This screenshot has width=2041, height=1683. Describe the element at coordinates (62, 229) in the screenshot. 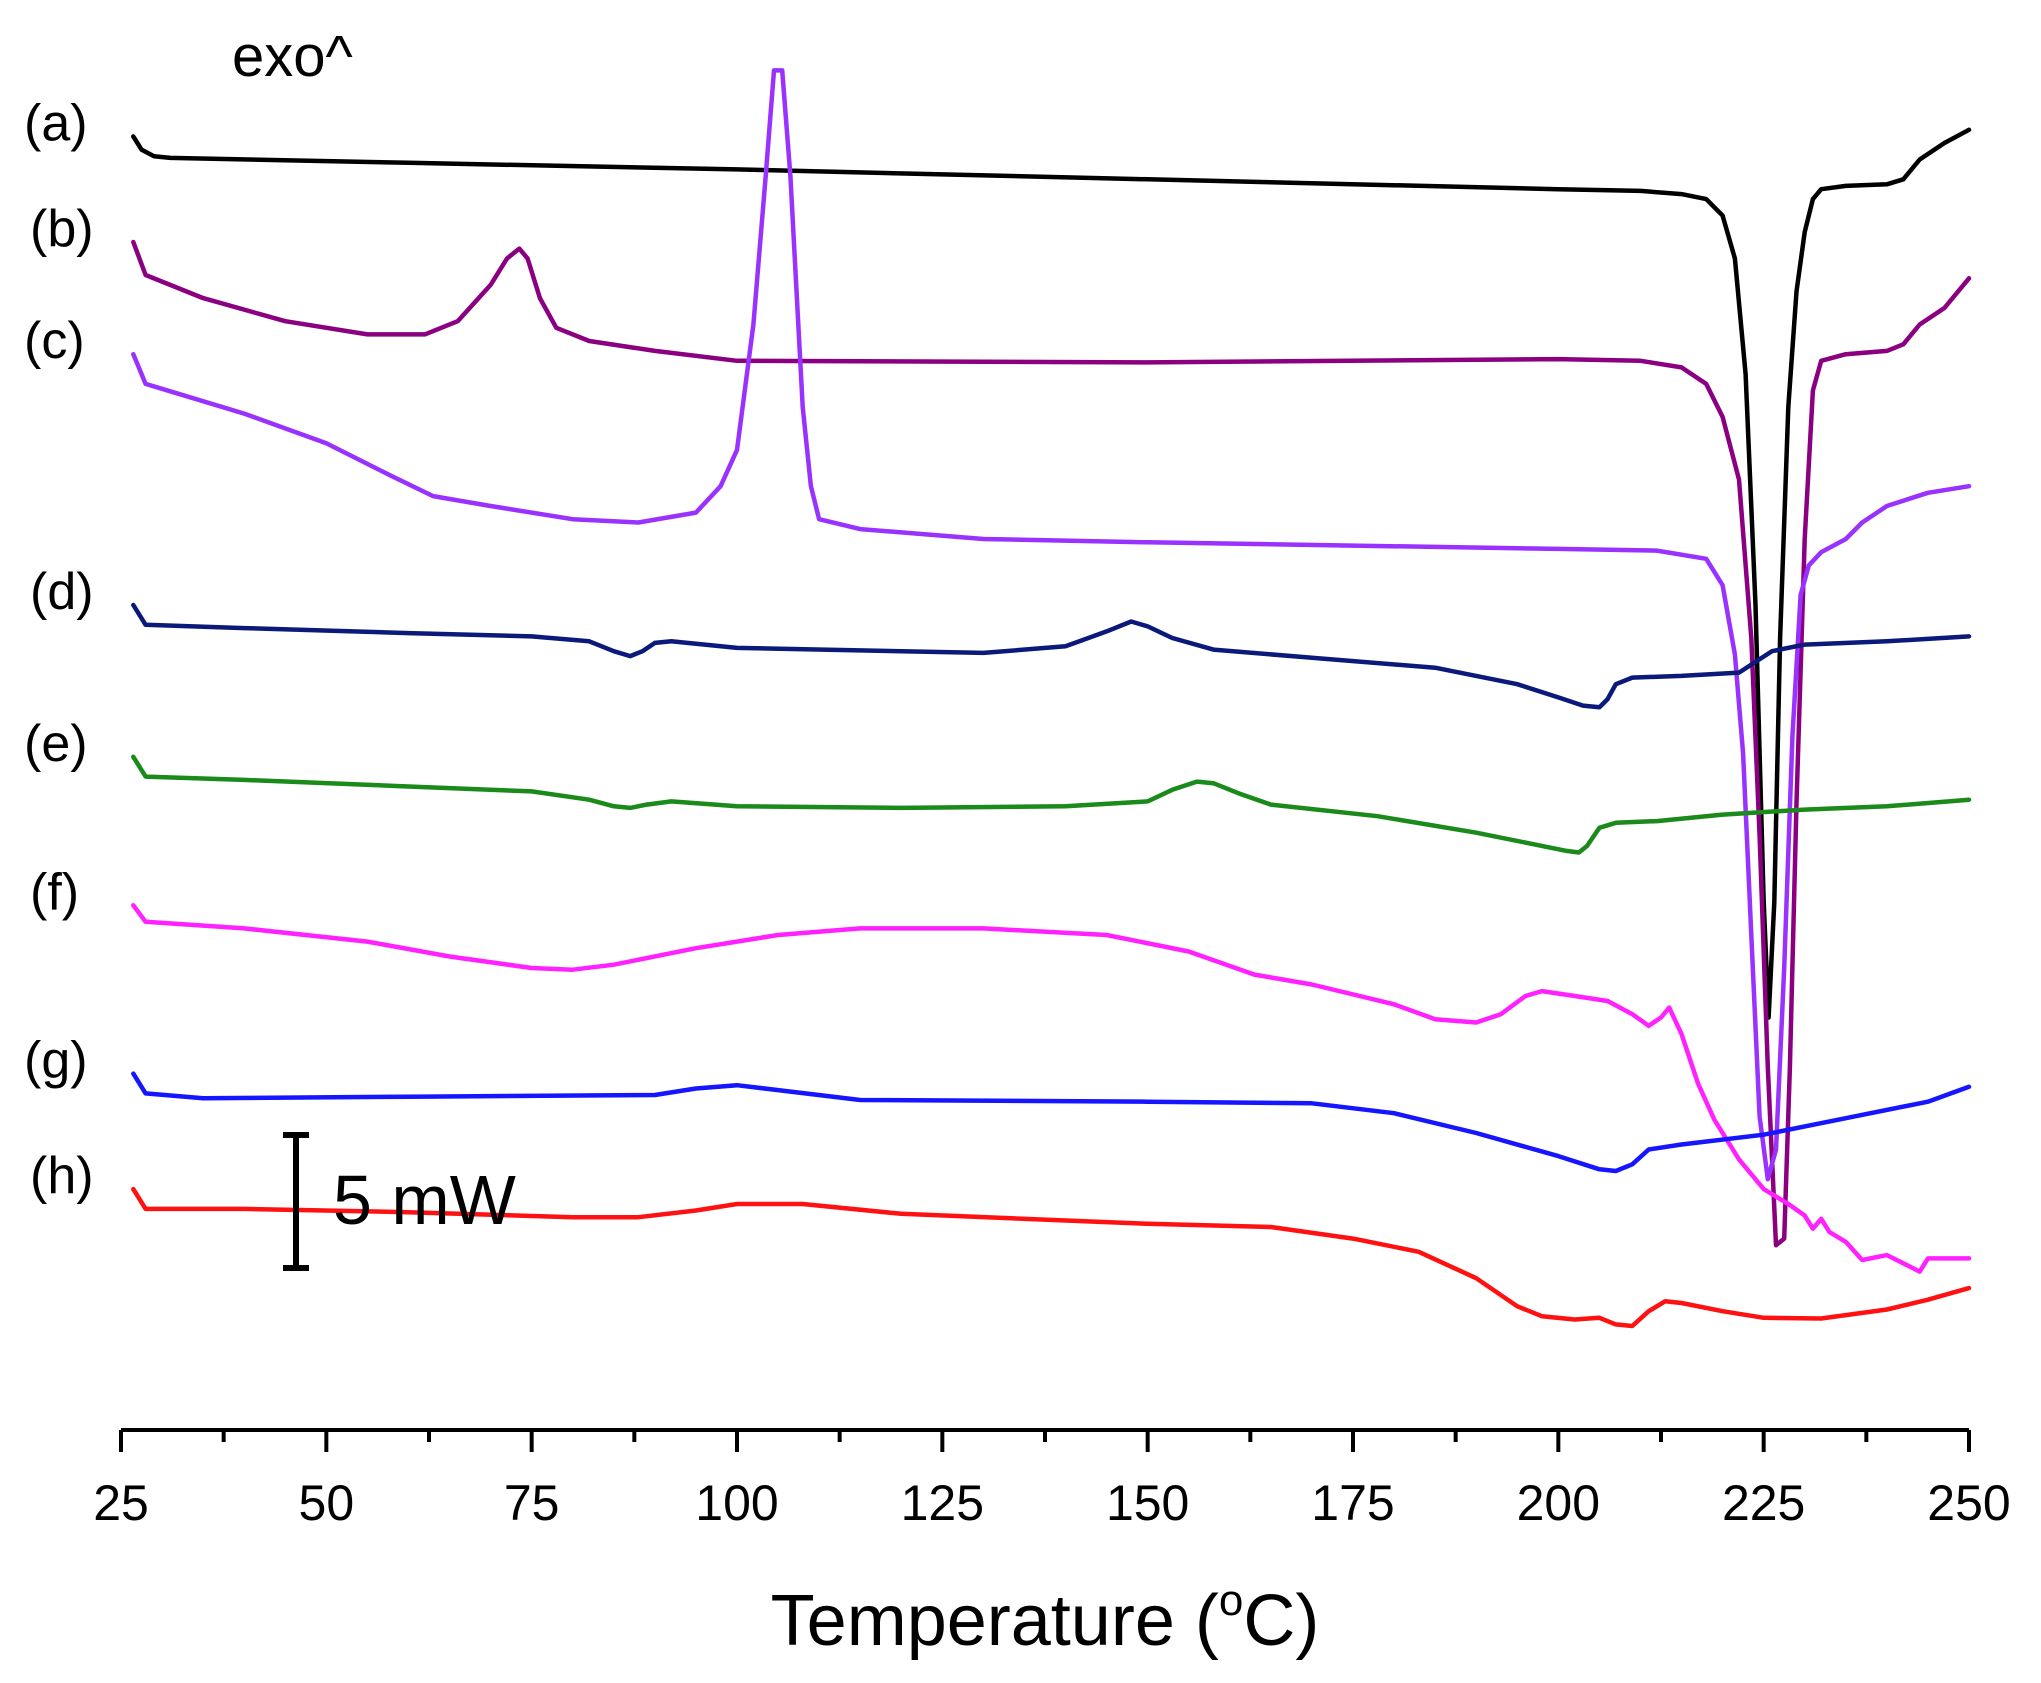

I see `series-label-b: (b)` at that location.